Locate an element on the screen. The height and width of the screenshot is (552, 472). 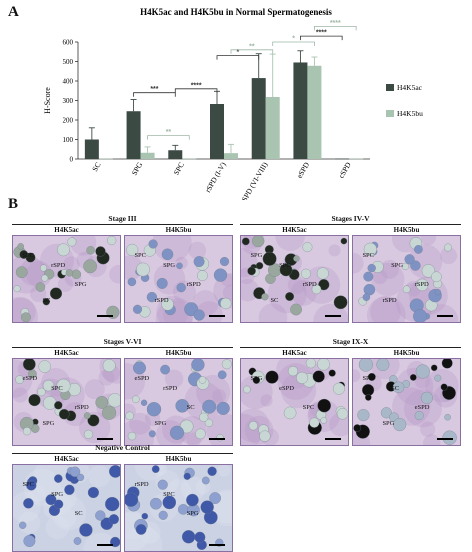
y-tick-label: 600 is located at coordinates (68, 43).